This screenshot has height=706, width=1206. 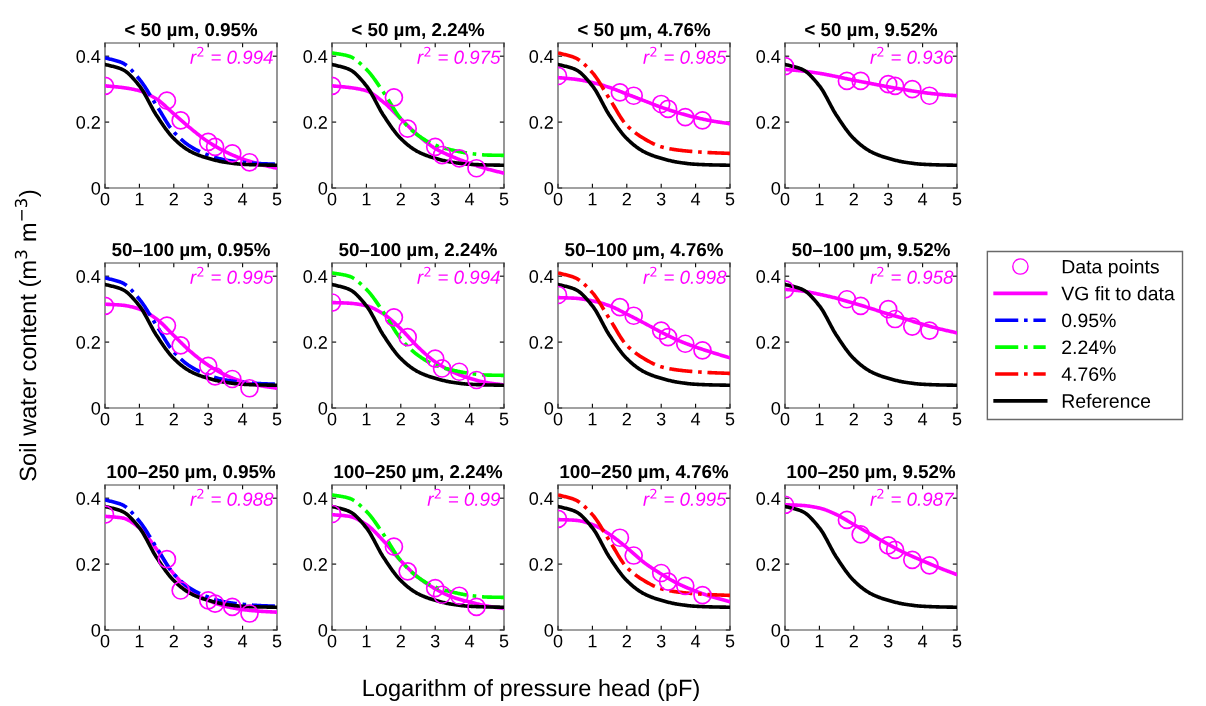 I want to click on legend-label: 4.76%, so click(x=1088, y=374).